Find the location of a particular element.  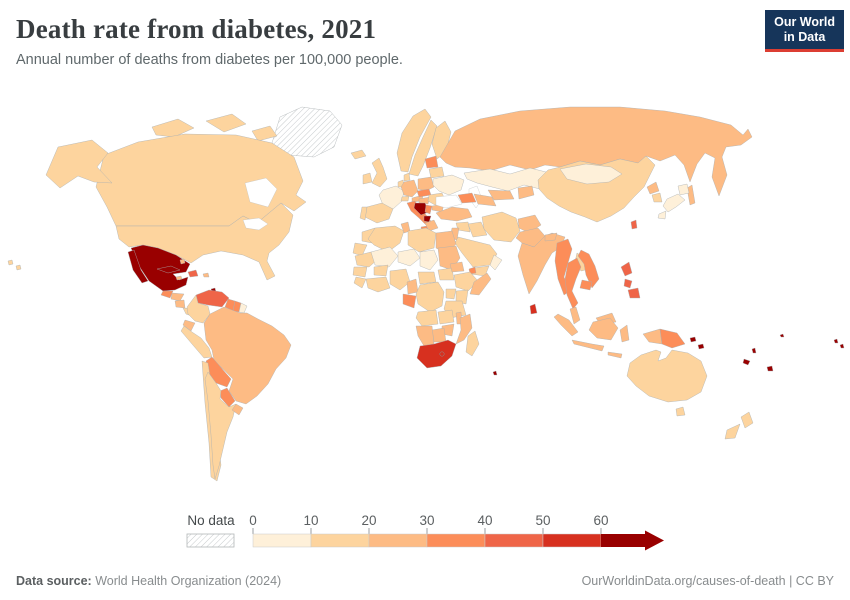

country-solomon-islands is located at coordinates (697, 343).